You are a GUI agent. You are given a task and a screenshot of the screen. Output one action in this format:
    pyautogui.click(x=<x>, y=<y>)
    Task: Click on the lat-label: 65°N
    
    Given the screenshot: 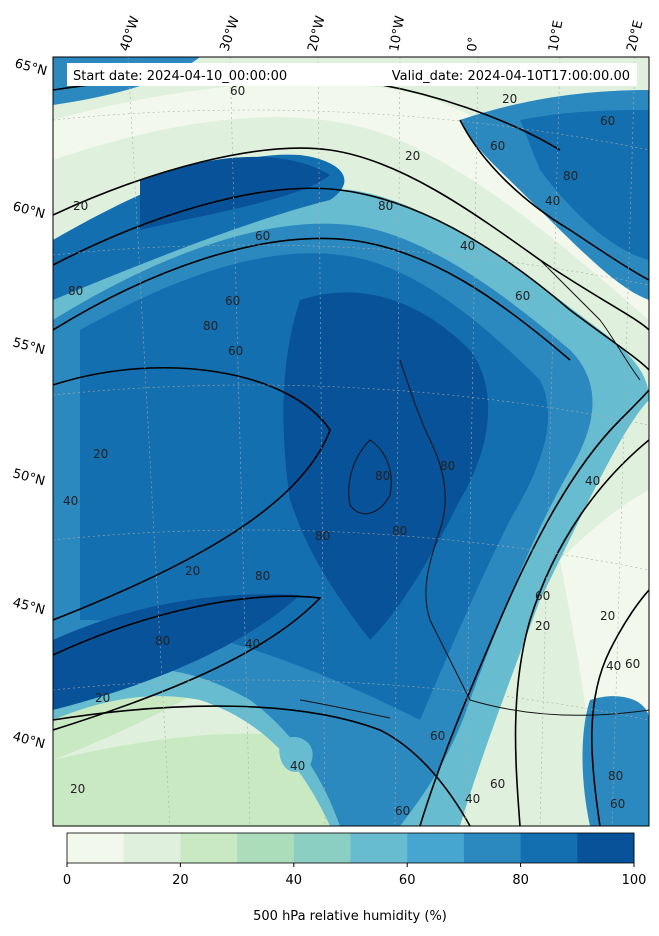 What is the action you would take?
    pyautogui.click(x=31, y=67)
    